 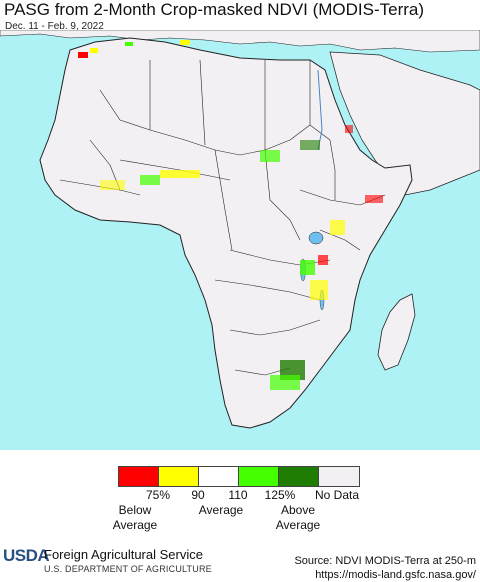 What do you see at coordinates (123, 554) in the screenshot?
I see `agency-name: Foreign Agricultural Service` at bounding box center [123, 554].